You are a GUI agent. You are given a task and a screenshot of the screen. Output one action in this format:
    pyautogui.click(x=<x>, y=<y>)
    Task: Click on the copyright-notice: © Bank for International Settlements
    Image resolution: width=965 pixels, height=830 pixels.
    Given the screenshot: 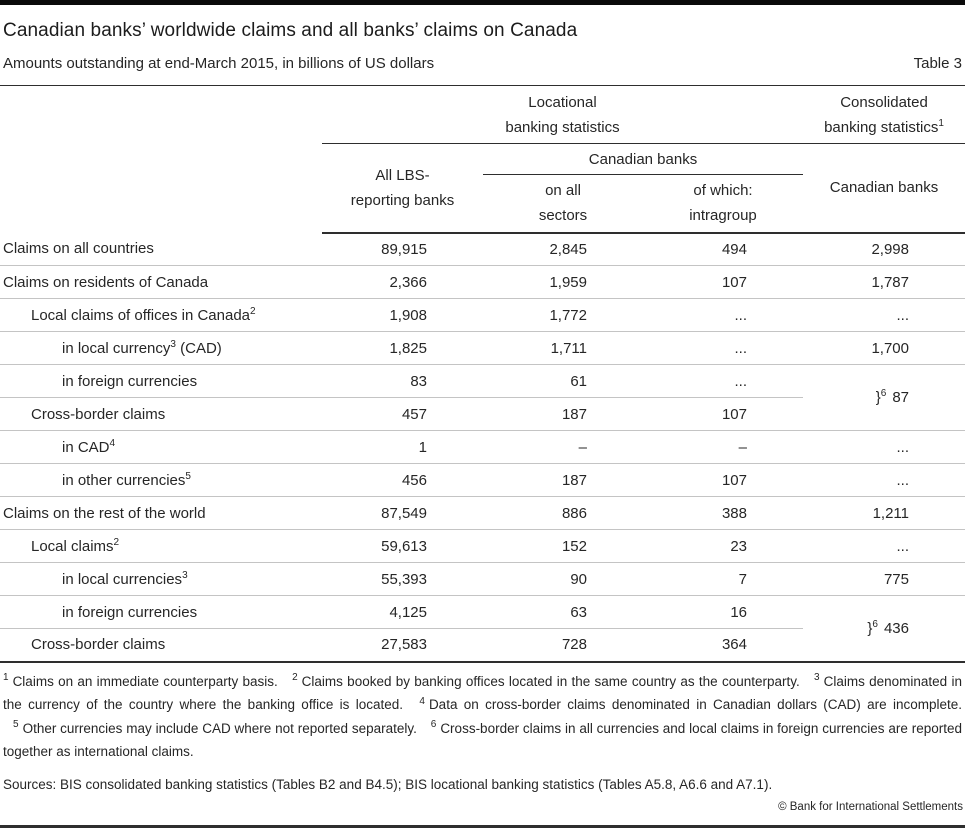 What is the action you would take?
    pyautogui.click(x=870, y=807)
    